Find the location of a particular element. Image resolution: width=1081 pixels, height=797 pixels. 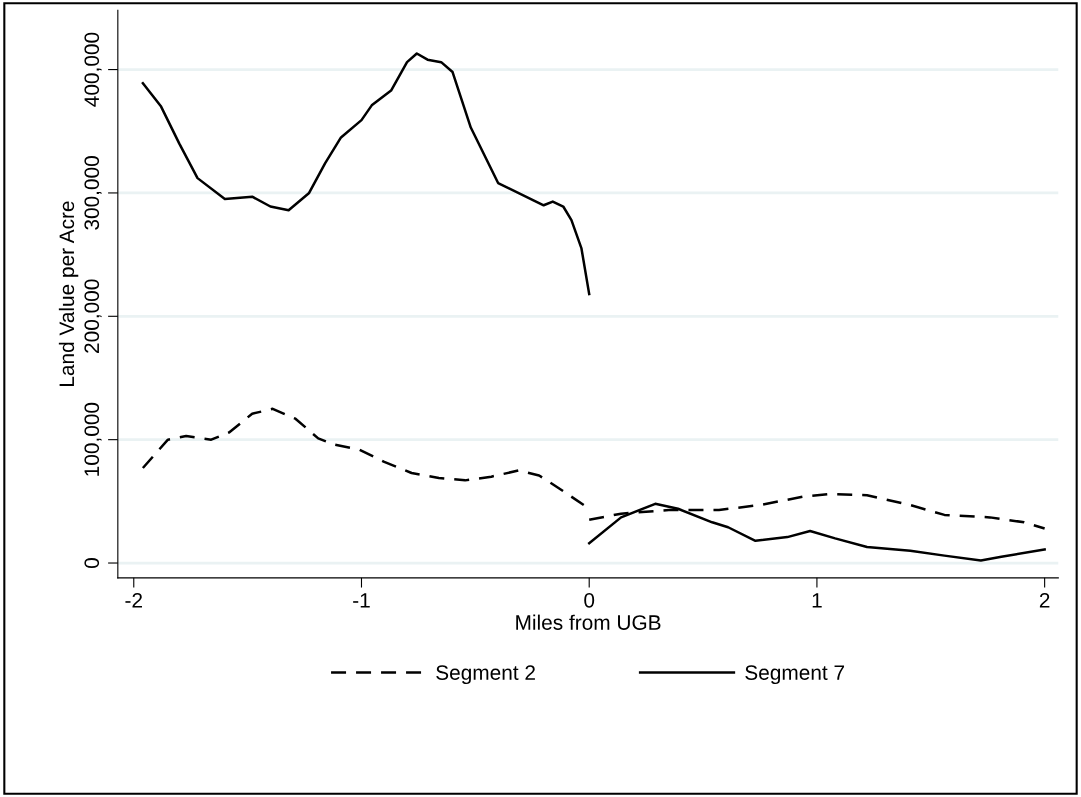

legend-label: Segment 7 is located at coordinates (795, 675).